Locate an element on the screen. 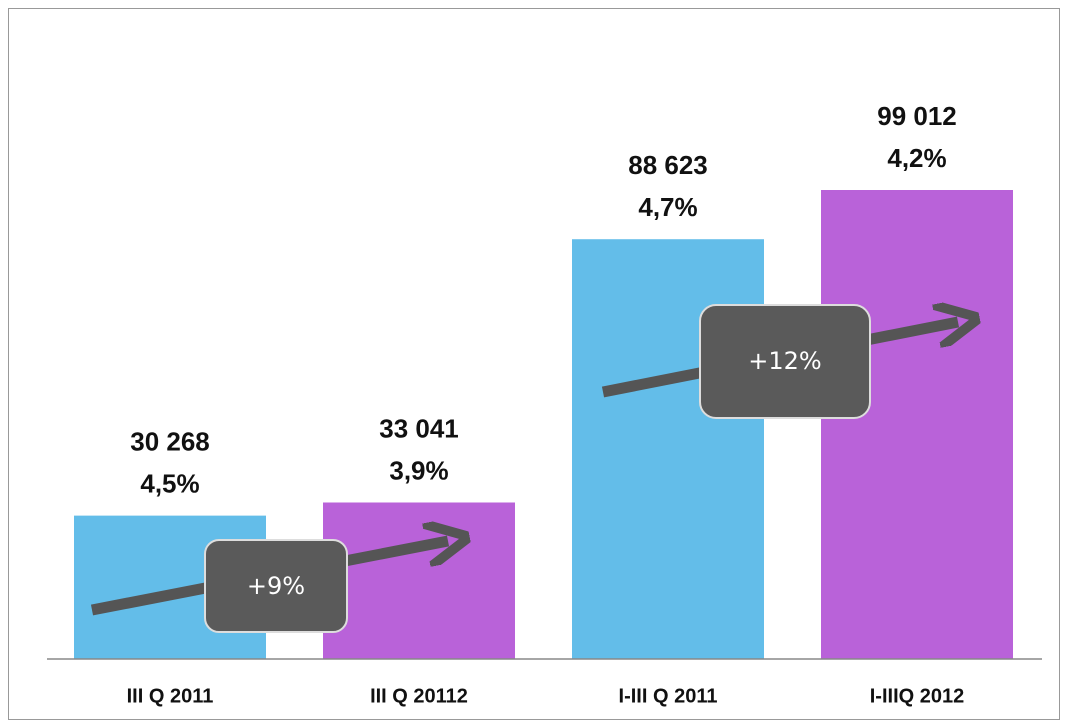 The width and height of the screenshot is (1068, 728). value-label: 88 623 is located at coordinates (668, 165).